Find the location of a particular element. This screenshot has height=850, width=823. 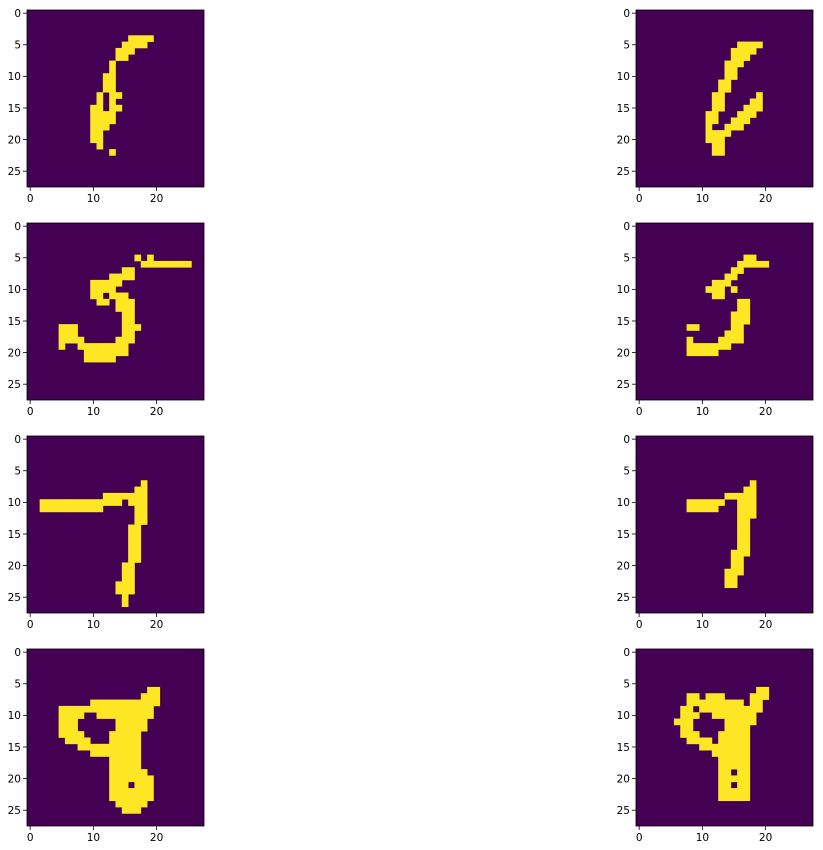

panel-1: 0 10 20 0 5 10 15 20 25 is located at coordinates (106, 106).